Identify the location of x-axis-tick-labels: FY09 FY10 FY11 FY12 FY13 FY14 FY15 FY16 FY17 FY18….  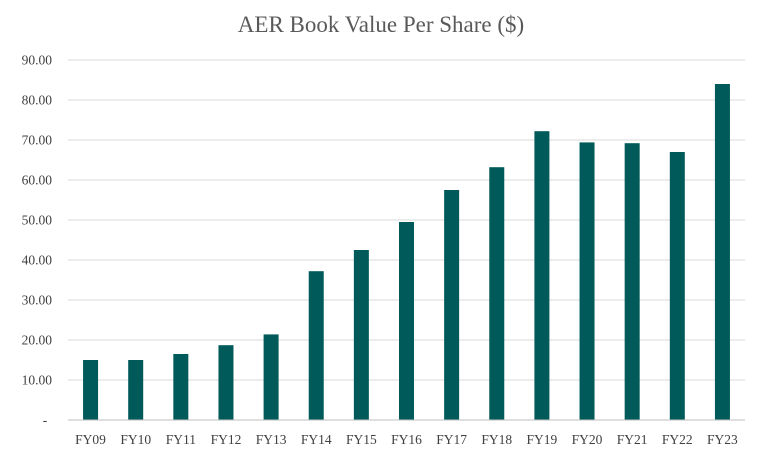
(406, 439).